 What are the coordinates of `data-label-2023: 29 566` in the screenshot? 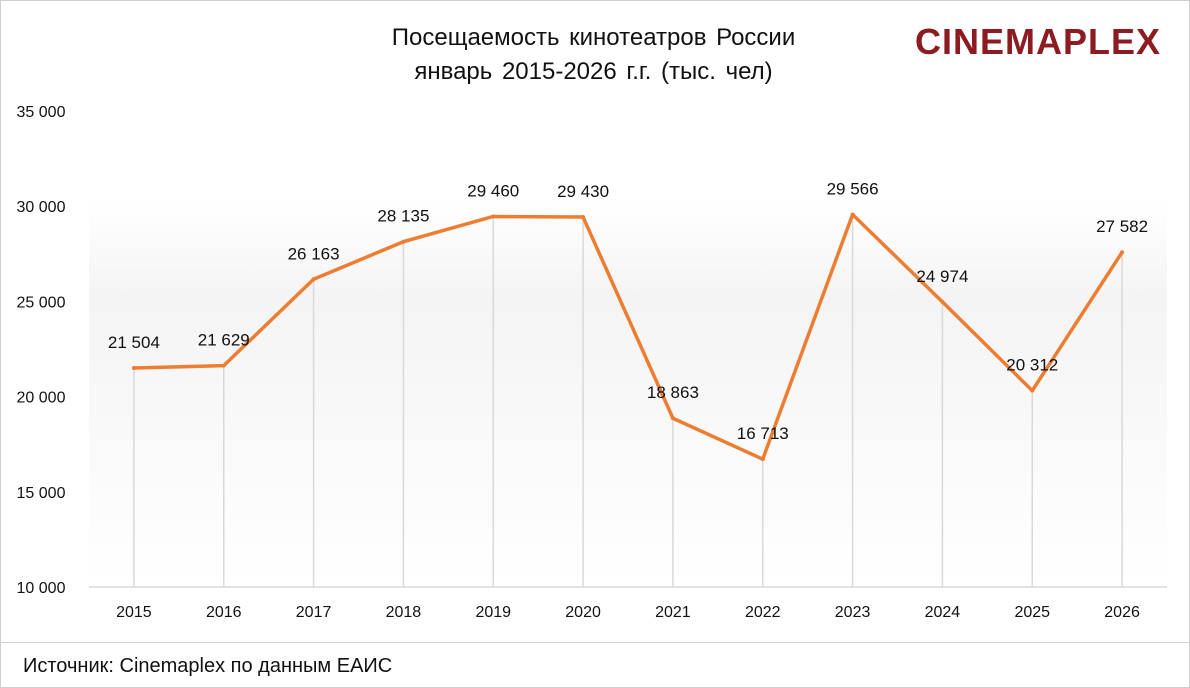 It's located at (853, 188).